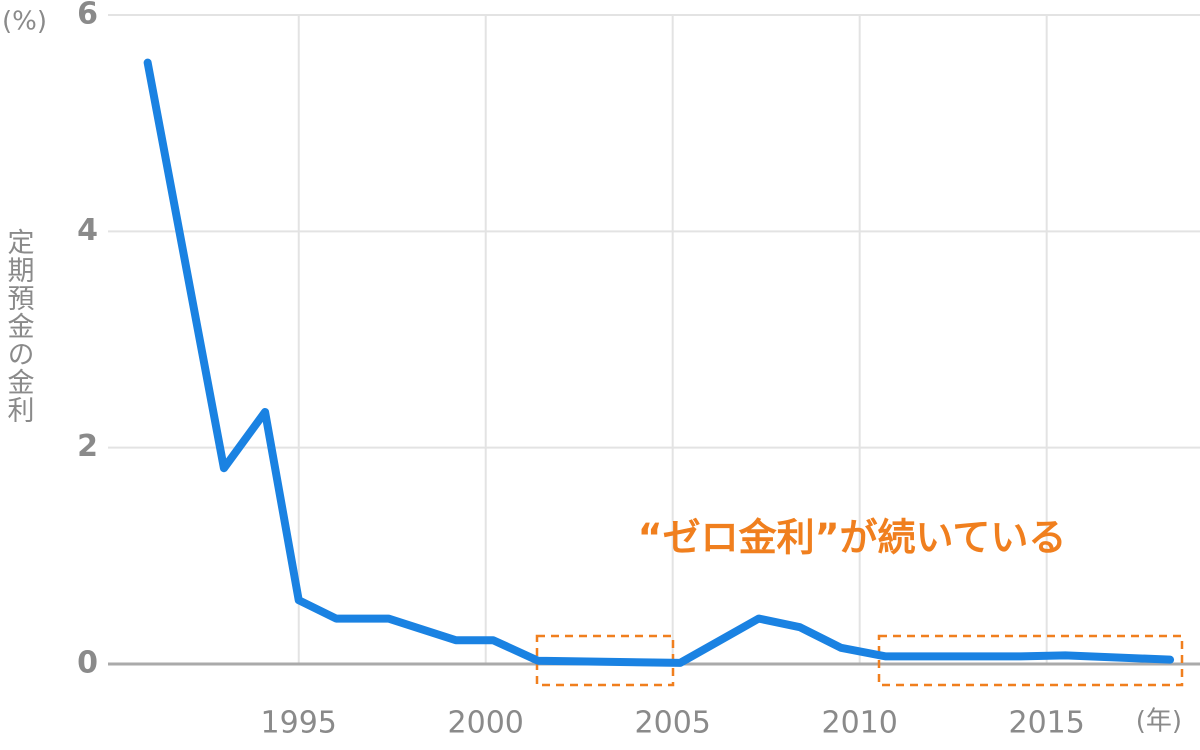 The width and height of the screenshot is (1200, 750). I want to click on x-tick-label: 1995, so click(299, 723).